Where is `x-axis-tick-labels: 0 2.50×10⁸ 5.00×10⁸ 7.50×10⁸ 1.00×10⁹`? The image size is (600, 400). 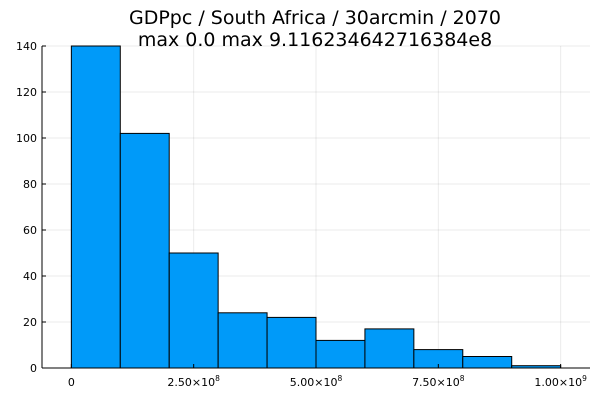 x-axis-tick-labels: 0 2.50×10⁸ 5.00×10⁸ 7.50×10⁸ 1.00×10⁹ is located at coordinates (327, 381).